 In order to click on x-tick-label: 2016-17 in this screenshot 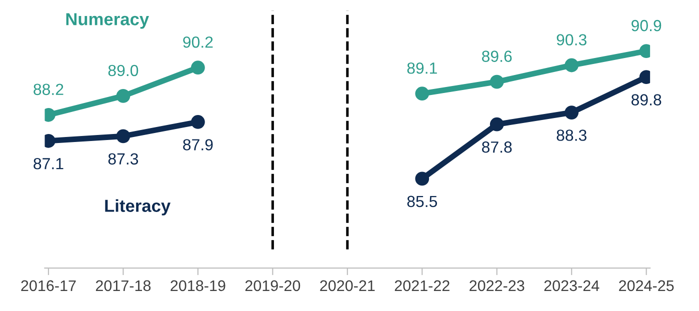, I will do `click(48, 286)`.